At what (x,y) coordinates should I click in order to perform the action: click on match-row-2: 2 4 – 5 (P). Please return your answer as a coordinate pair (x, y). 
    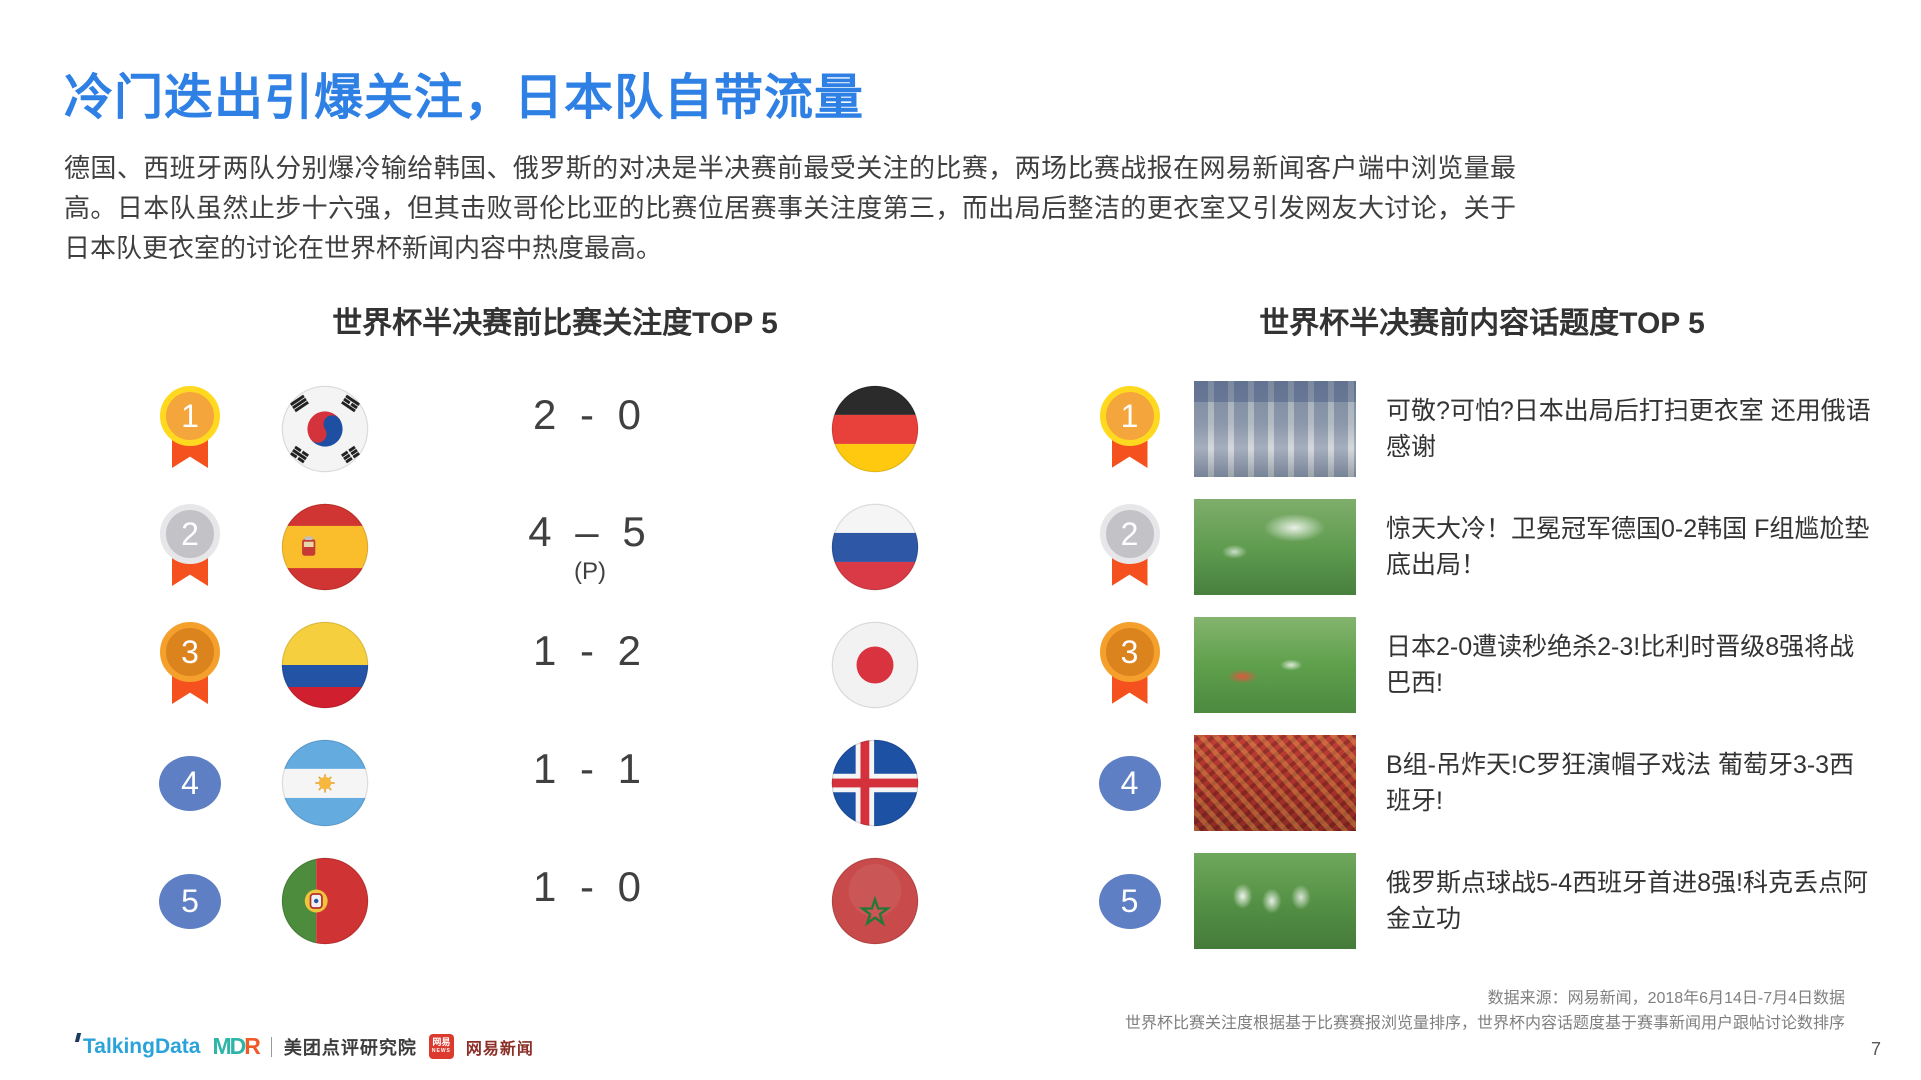
    Looking at the image, I should click on (555, 547).